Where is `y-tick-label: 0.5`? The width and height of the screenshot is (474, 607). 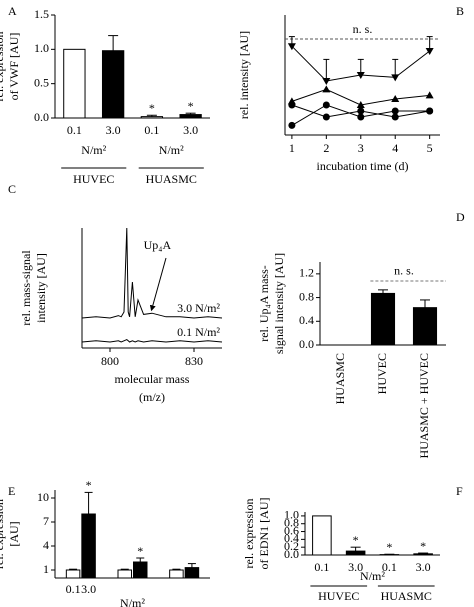 y-tick-label: 0.5 is located at coordinates (41, 82).